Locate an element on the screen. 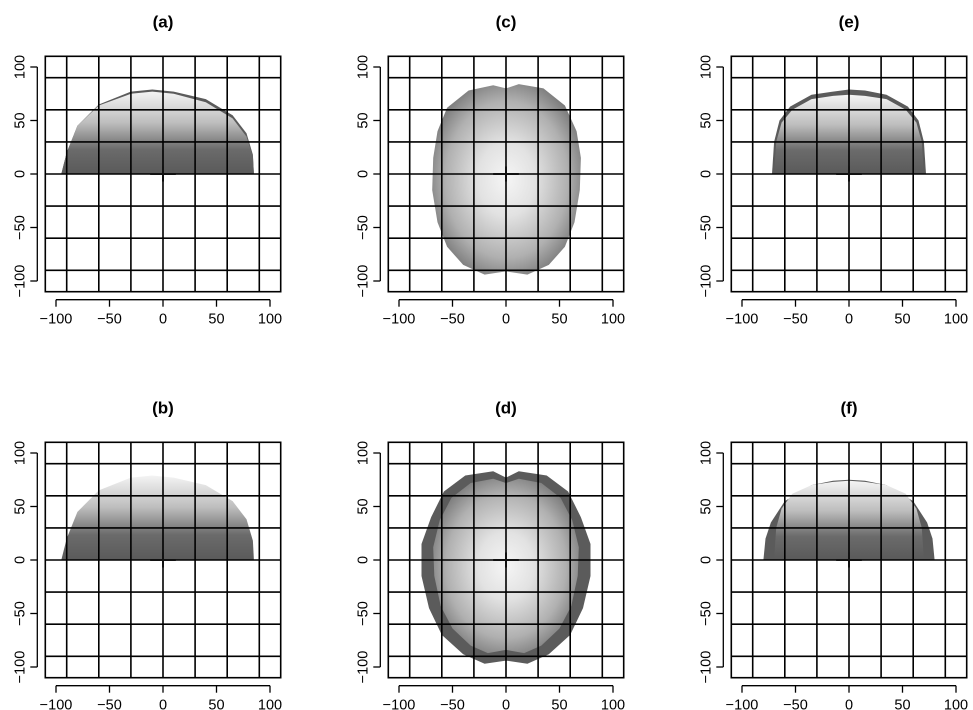  panel-title: (d) is located at coordinates (506, 407).